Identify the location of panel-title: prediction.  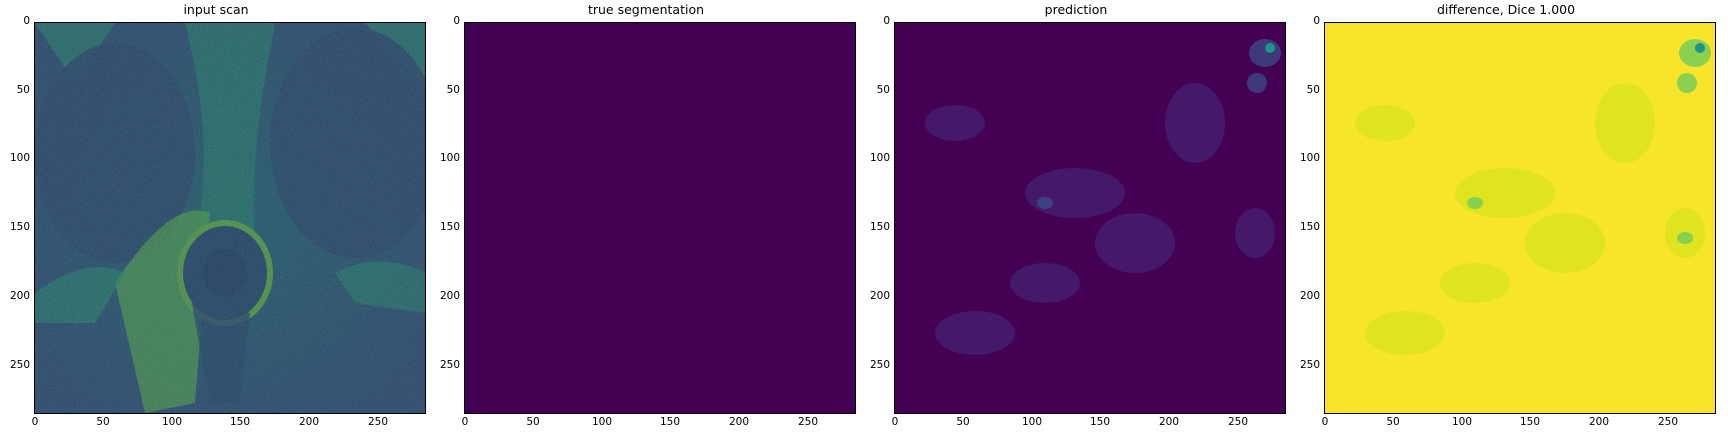
(1076, 9).